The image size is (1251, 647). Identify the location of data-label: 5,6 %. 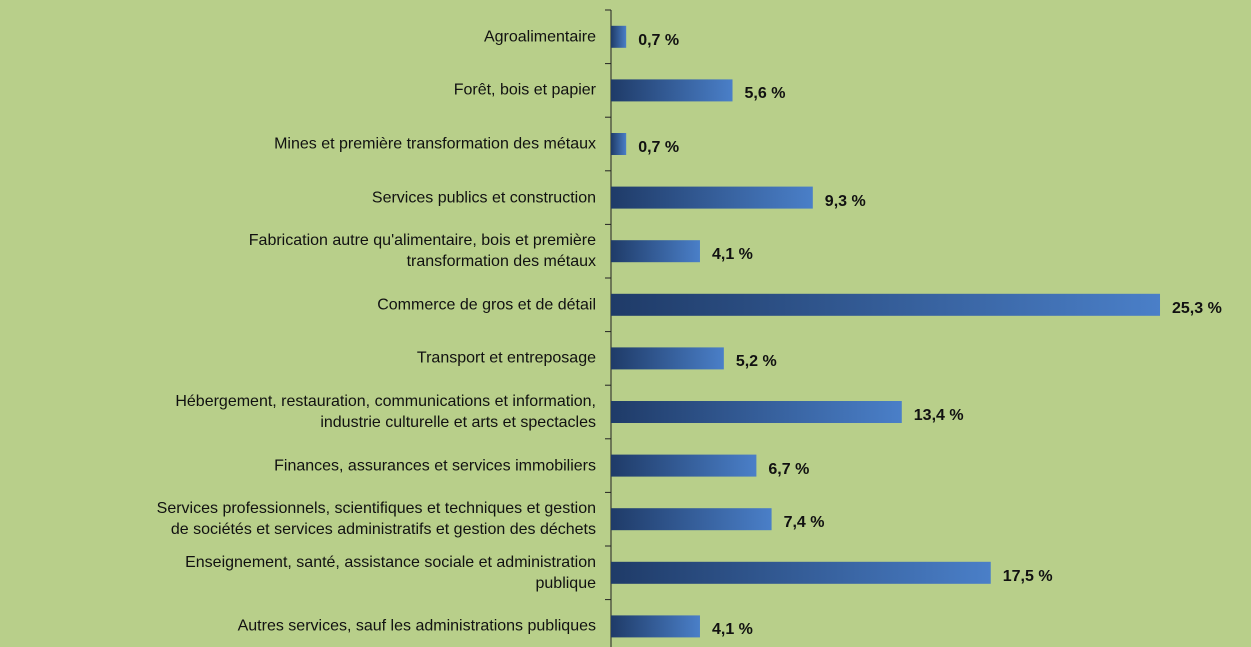
(765, 94).